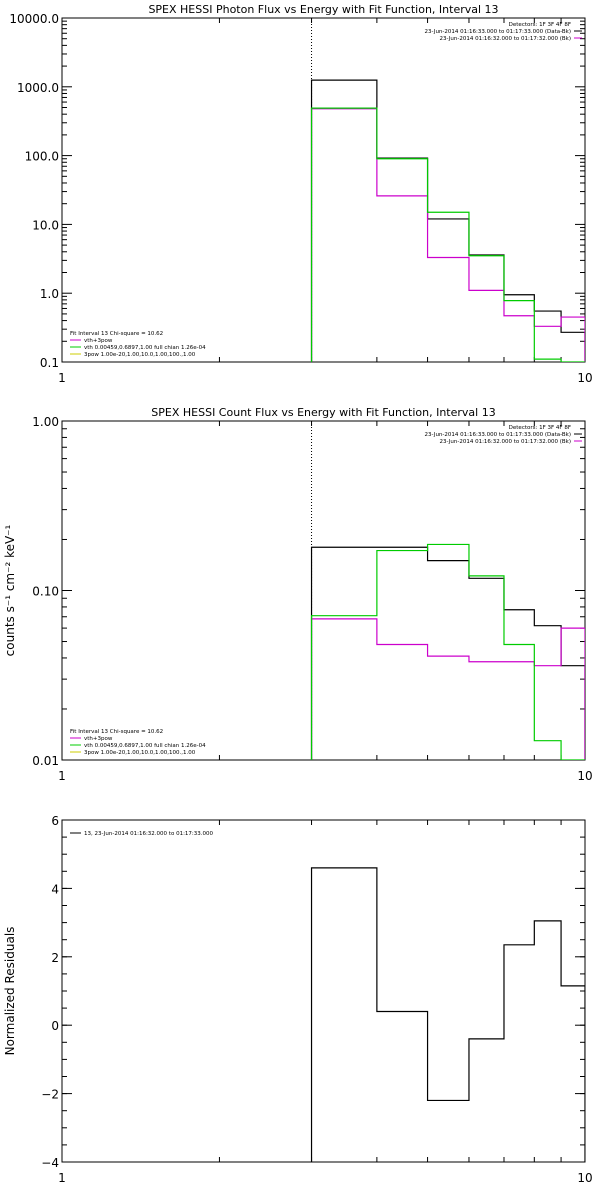 This screenshot has width=600, height=1200. What do you see at coordinates (50, 1095) in the screenshot?
I see `y-tick-label: −2` at bounding box center [50, 1095].